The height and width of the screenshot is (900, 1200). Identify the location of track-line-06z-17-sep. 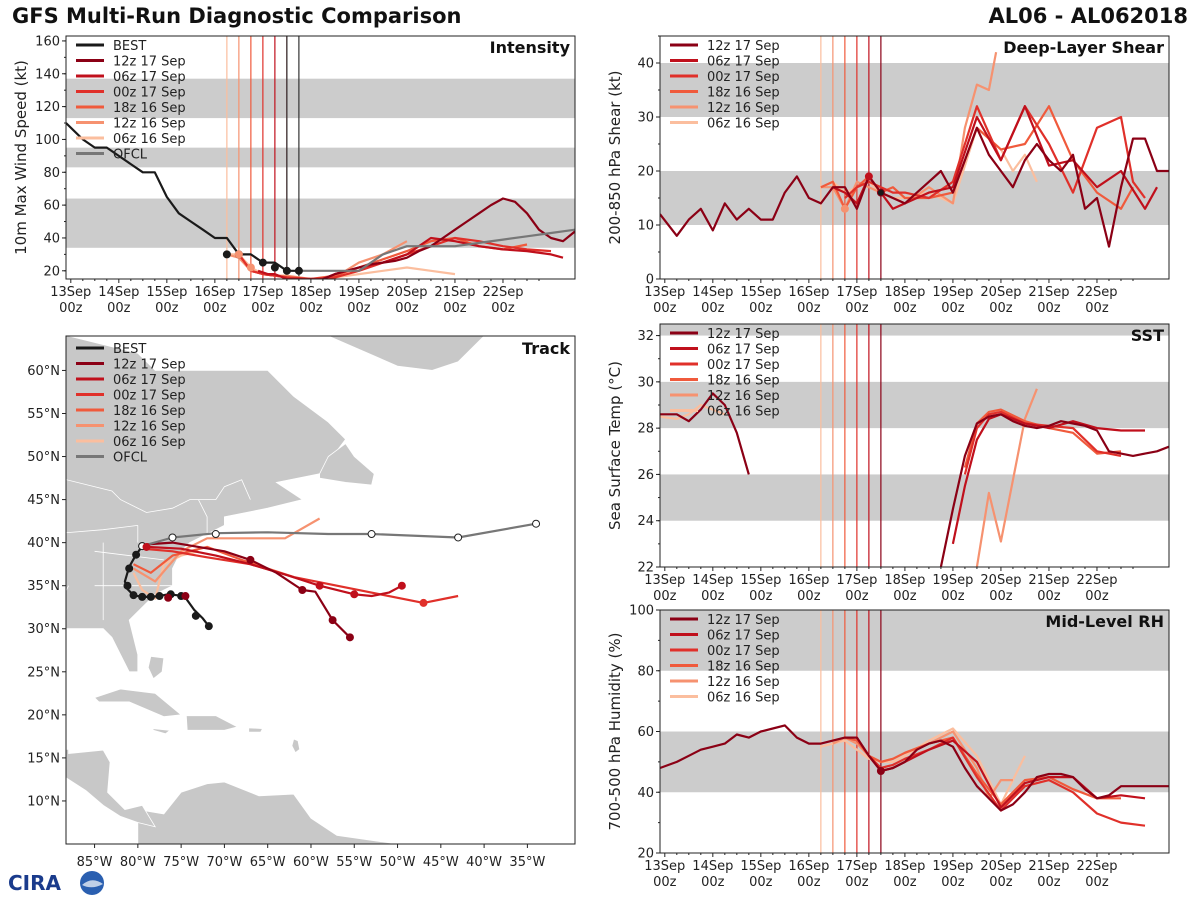
(274, 571).